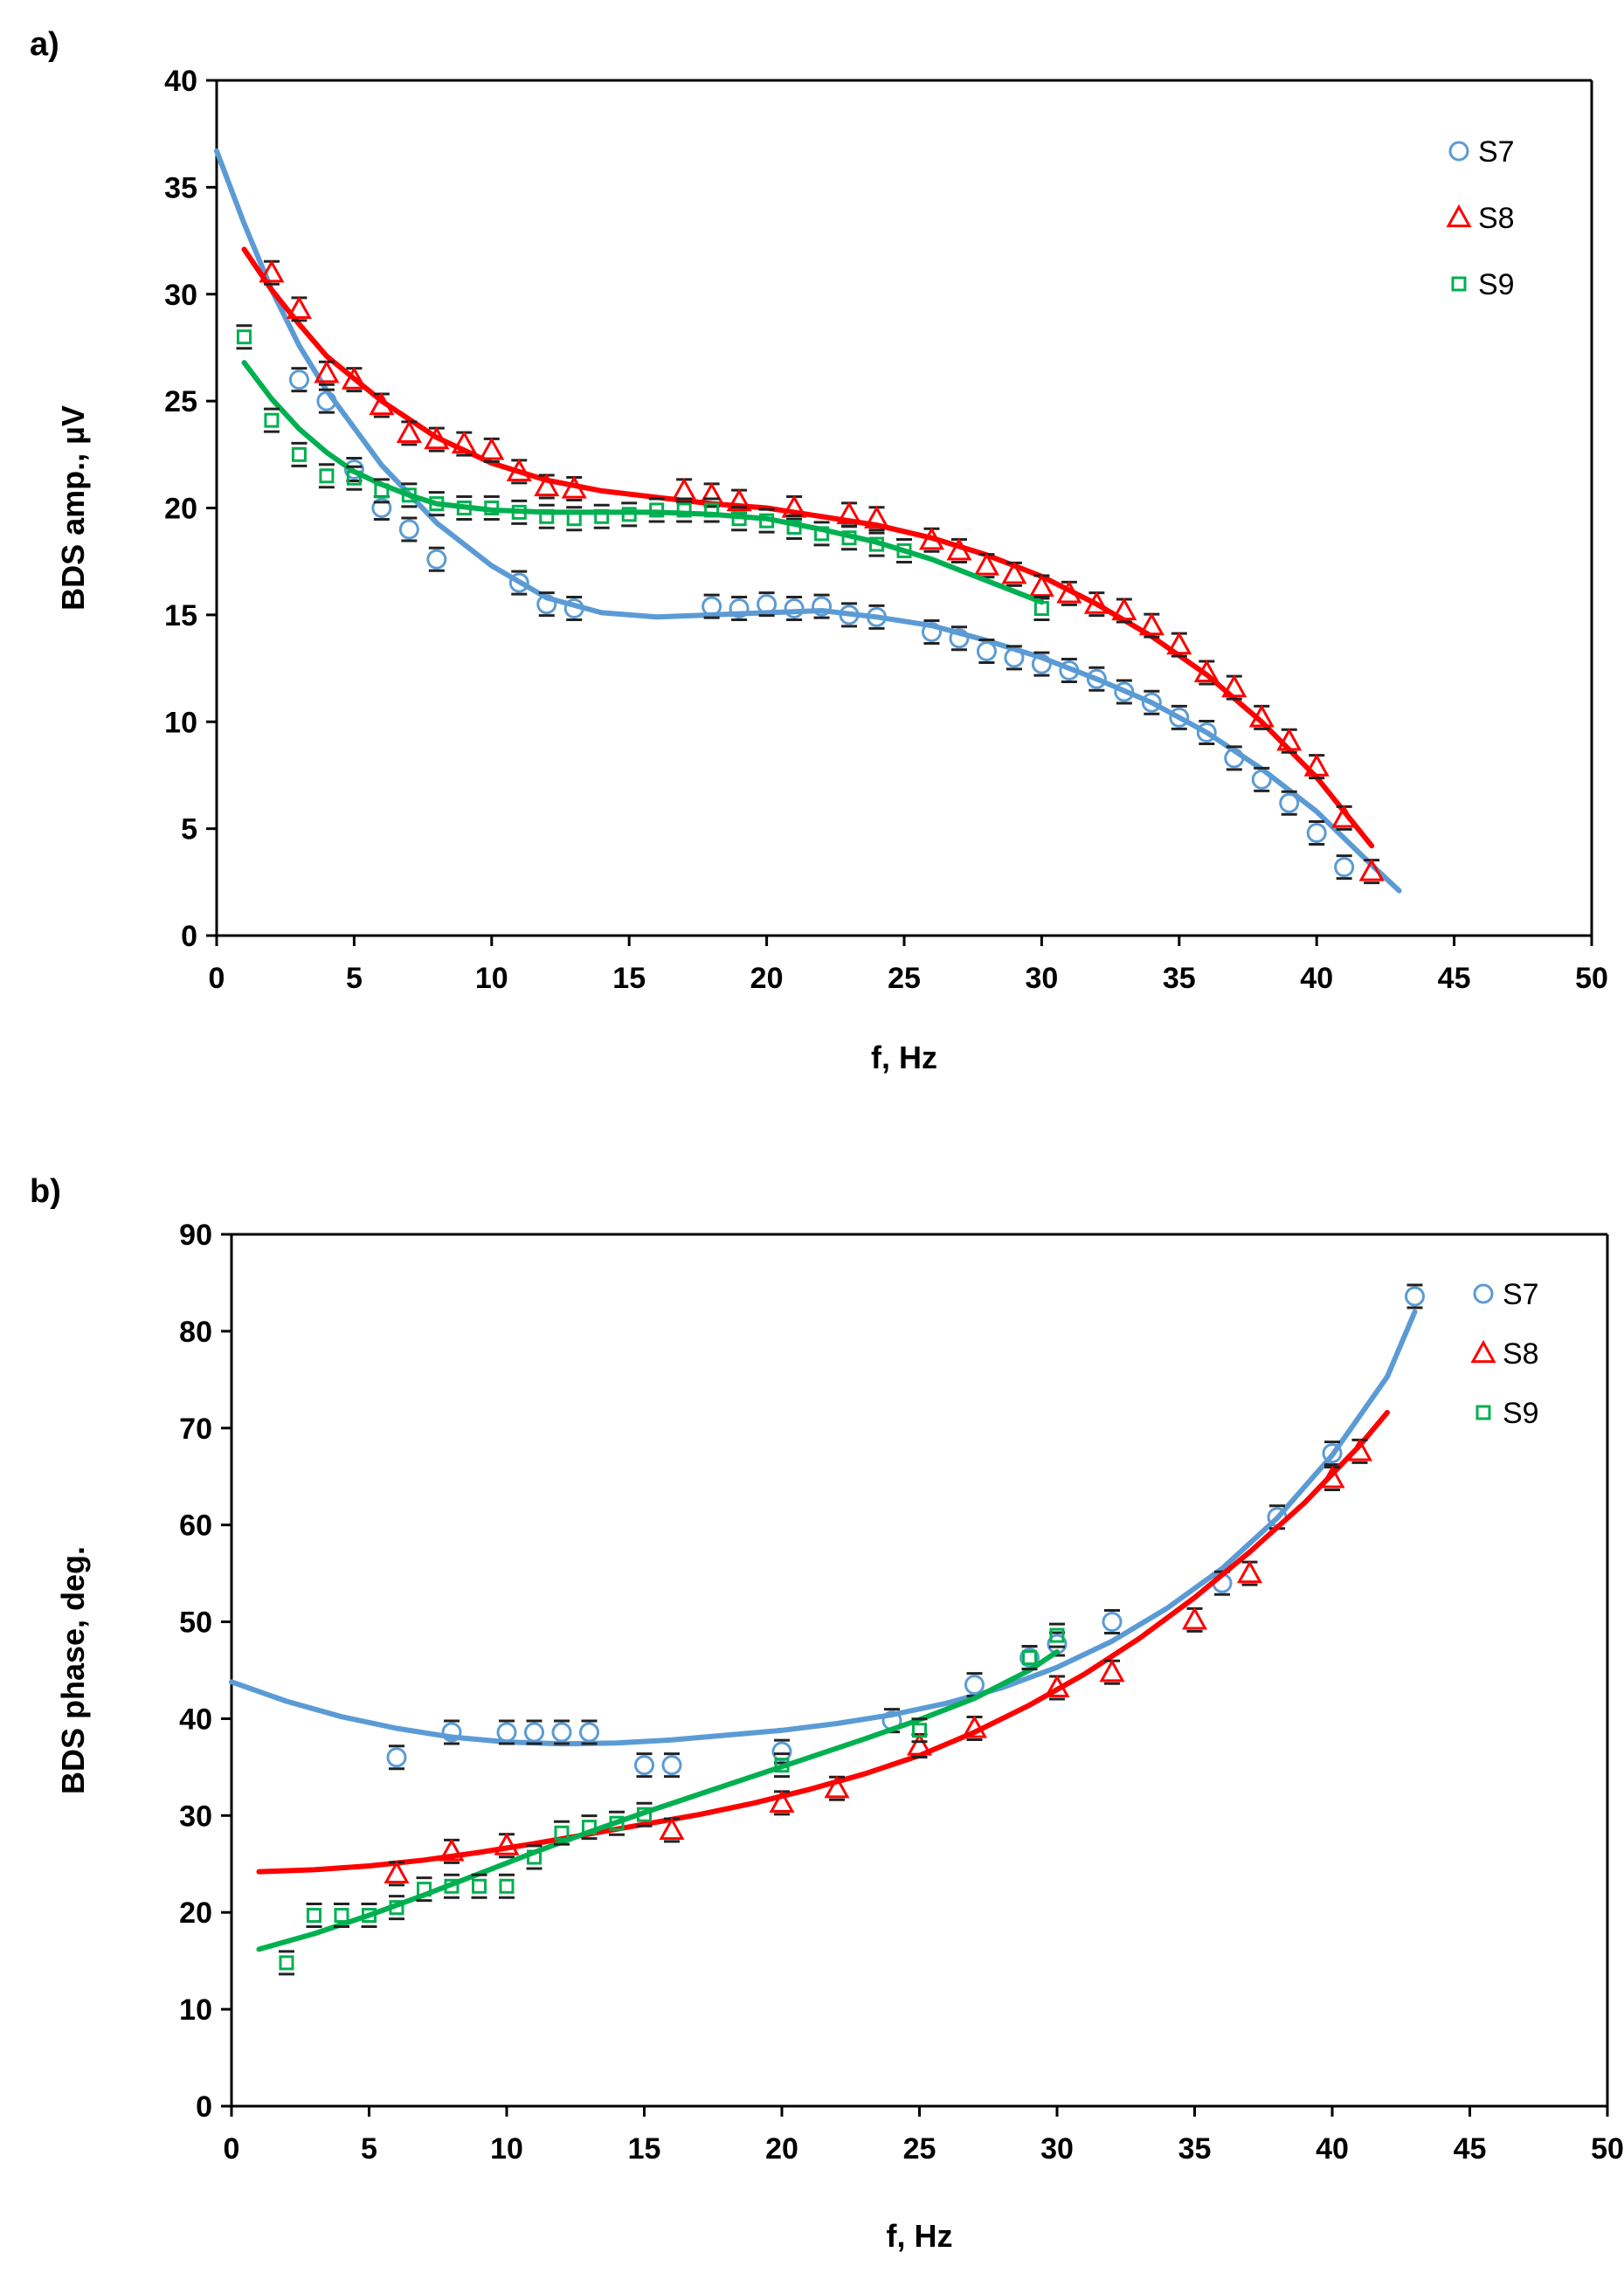  I want to click on y-tick-label: 35, so click(180, 187).